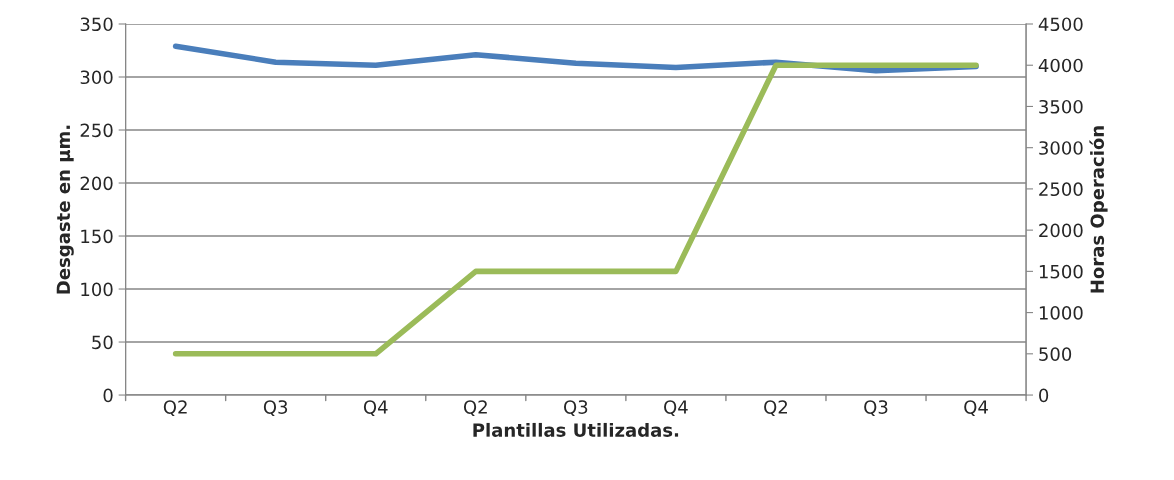 The width and height of the screenshot is (1174, 480). What do you see at coordinates (576, 429) in the screenshot?
I see `x-axis-title: Plantillas Utilizadas.` at bounding box center [576, 429].